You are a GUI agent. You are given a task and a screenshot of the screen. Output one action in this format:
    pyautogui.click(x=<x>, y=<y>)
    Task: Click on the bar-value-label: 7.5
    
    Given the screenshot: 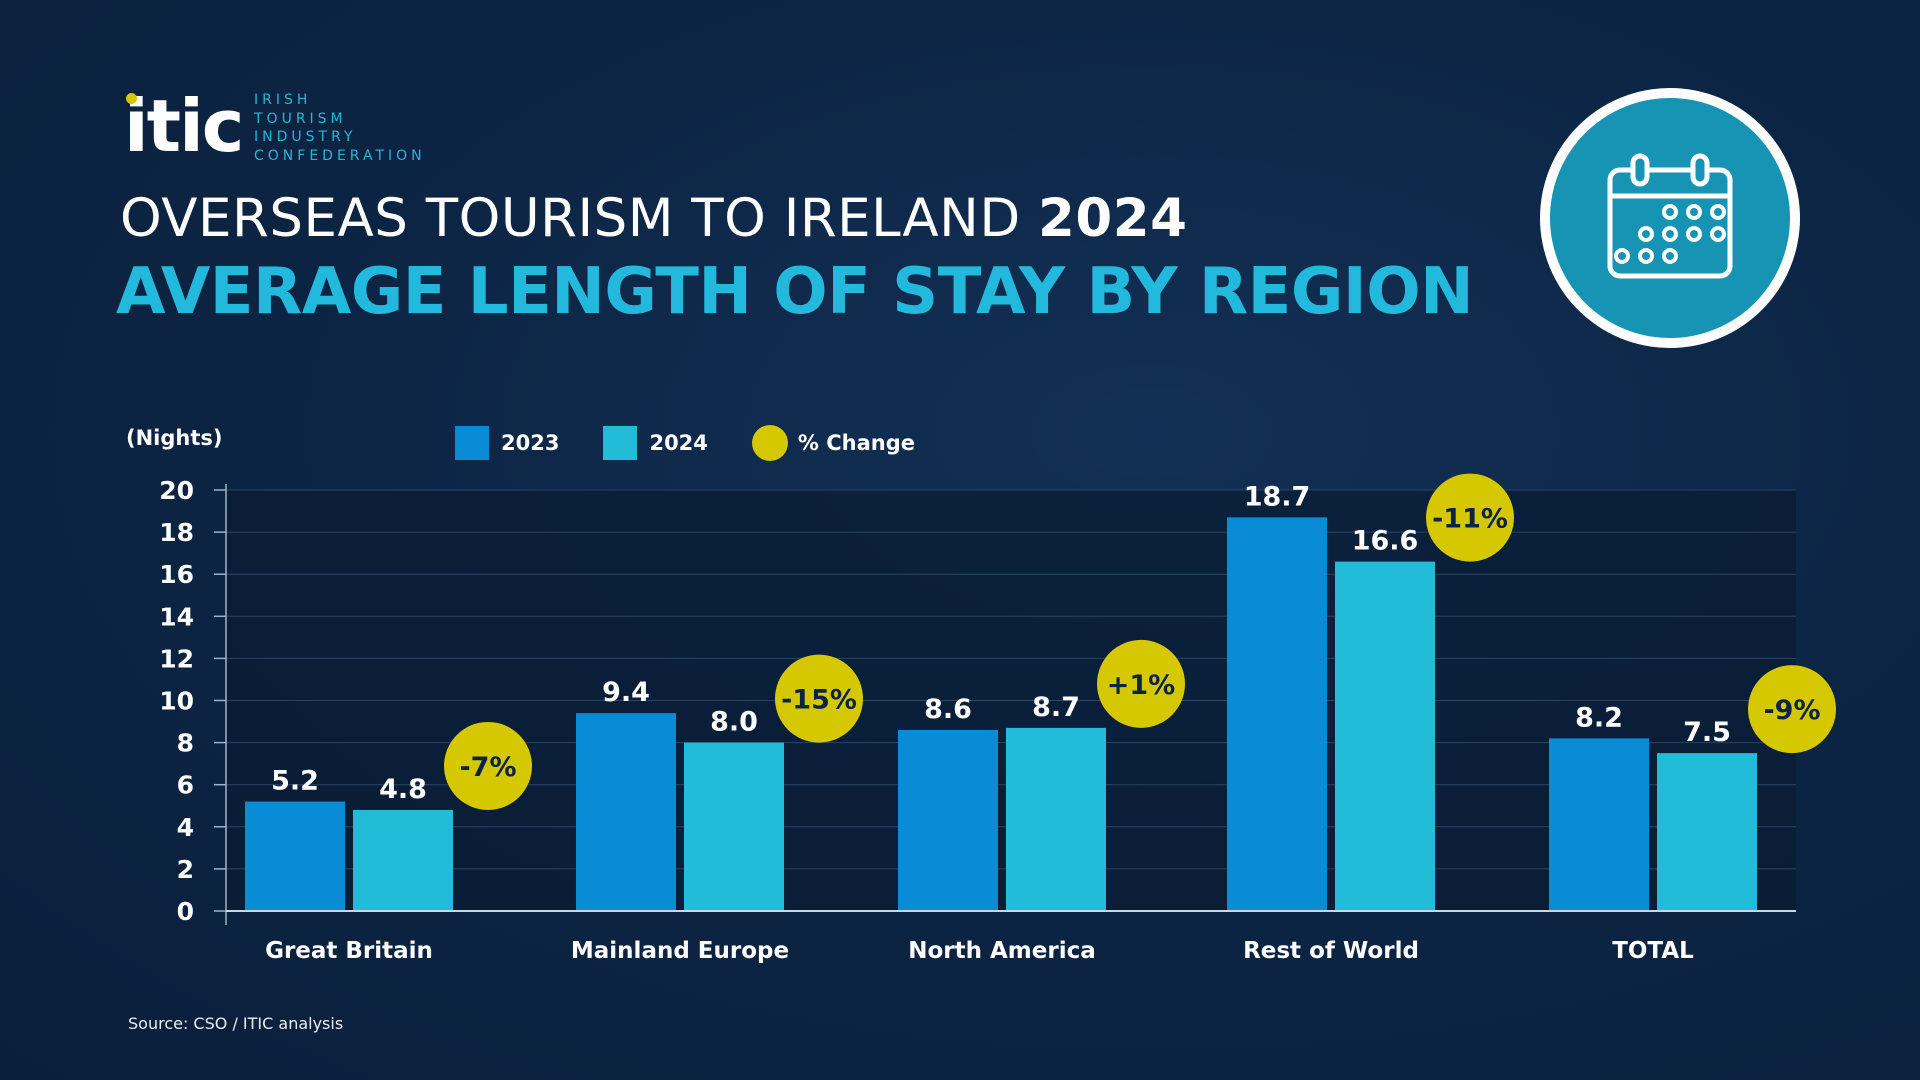 What is the action you would take?
    pyautogui.click(x=1707, y=732)
    